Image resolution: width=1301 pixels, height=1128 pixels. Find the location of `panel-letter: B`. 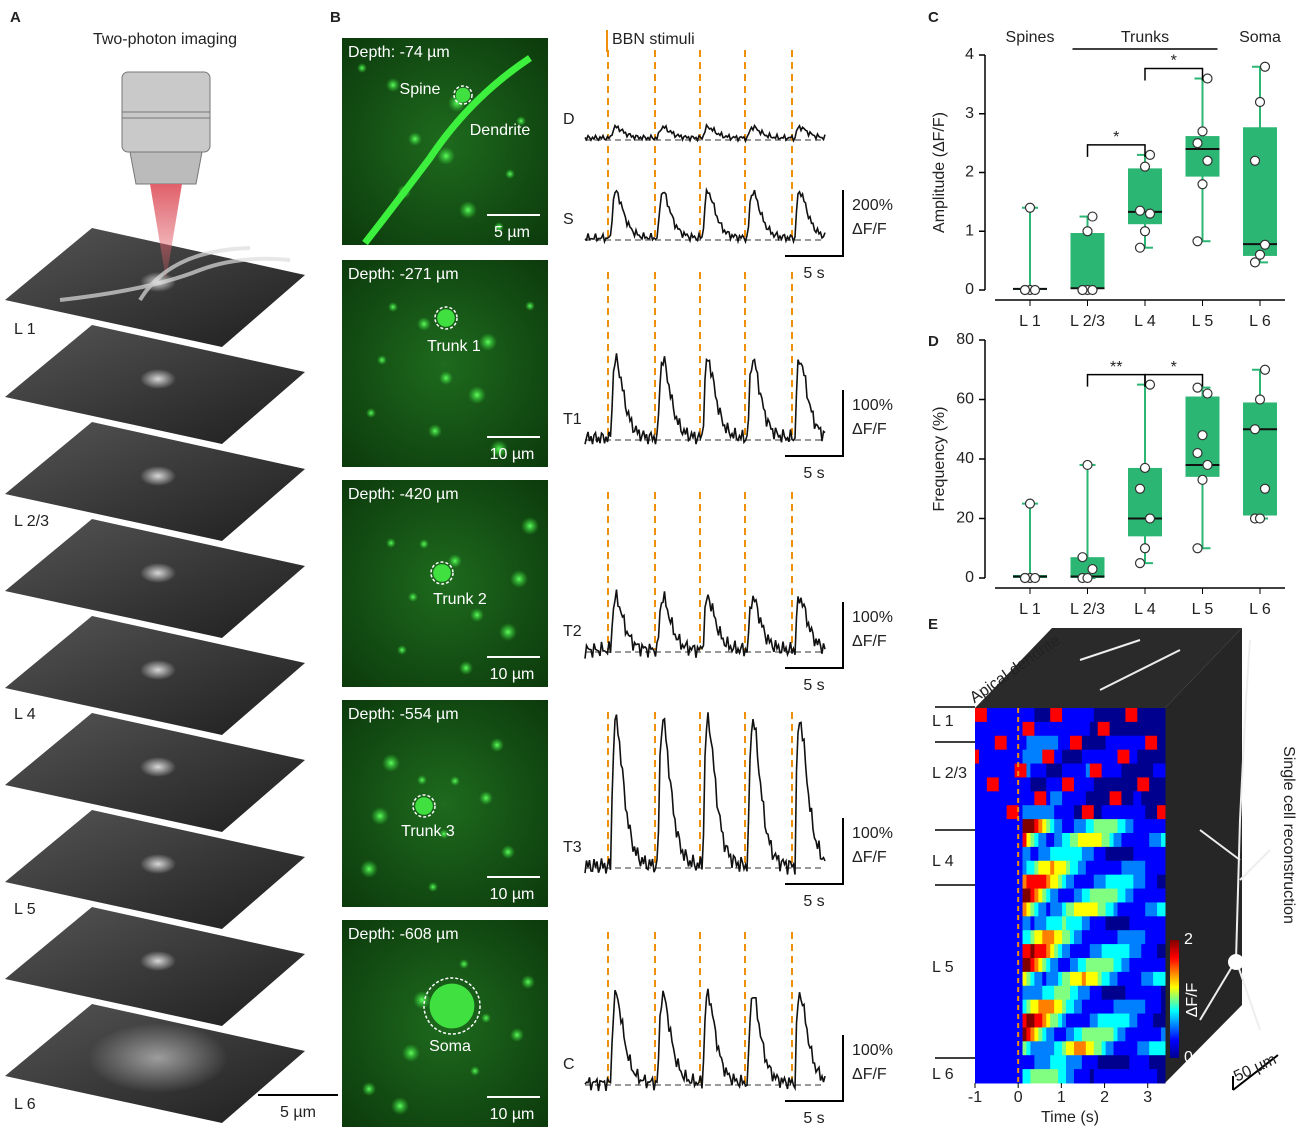

panel-letter: B is located at coordinates (335, 17).